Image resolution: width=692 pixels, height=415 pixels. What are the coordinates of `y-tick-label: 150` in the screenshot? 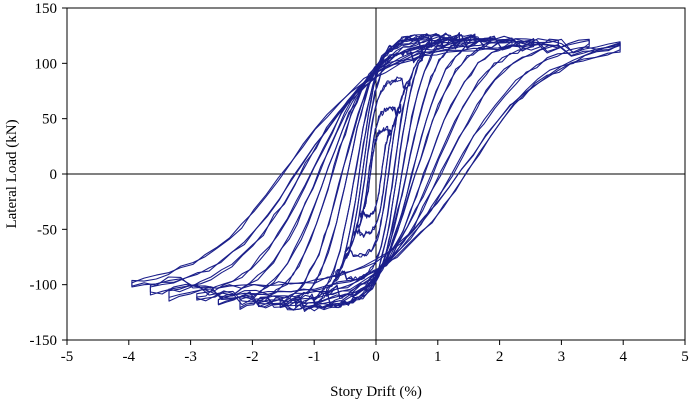 It's located at (46, 9).